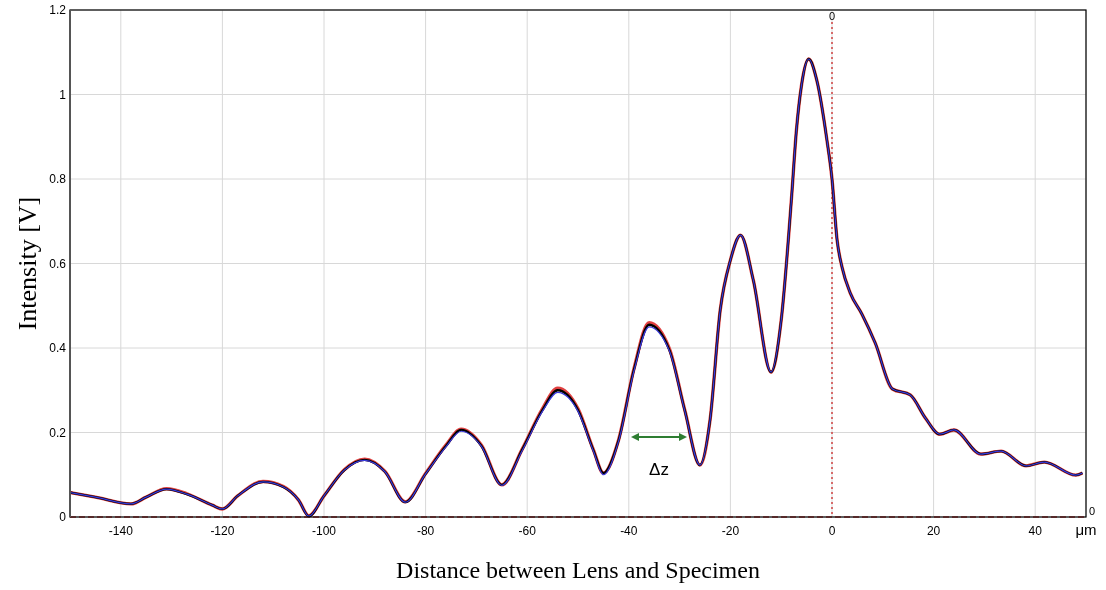 This screenshot has height=590, width=1106. I want to click on x-tick-label: 40, so click(1035, 531).